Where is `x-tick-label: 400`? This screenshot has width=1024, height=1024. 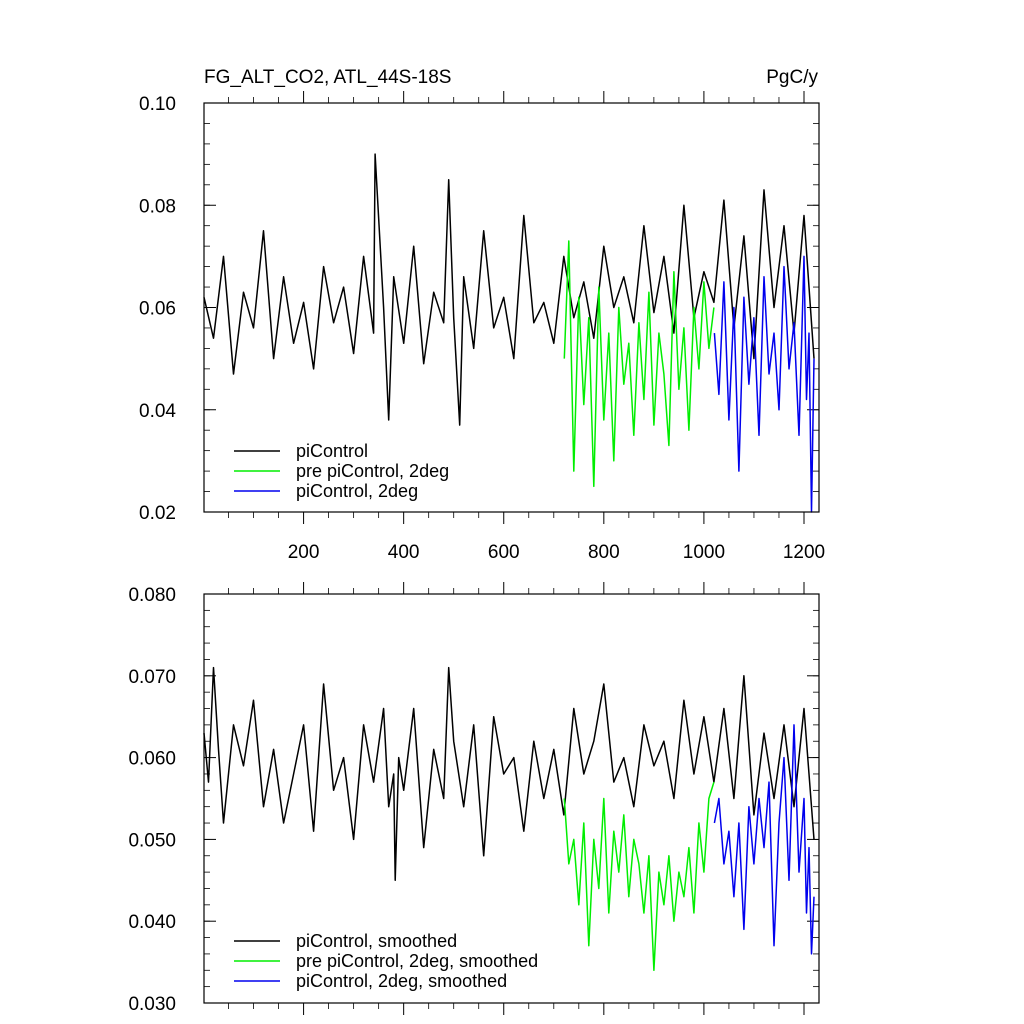
x-tick-label: 400 is located at coordinates (404, 552).